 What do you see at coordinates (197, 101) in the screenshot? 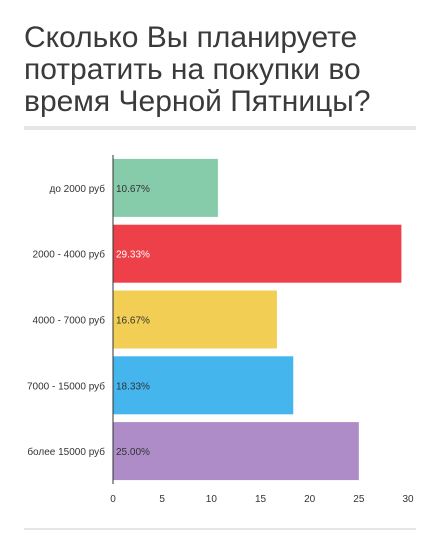
I see `chart-title-line-3: время Черной Пятницы?` at bounding box center [197, 101].